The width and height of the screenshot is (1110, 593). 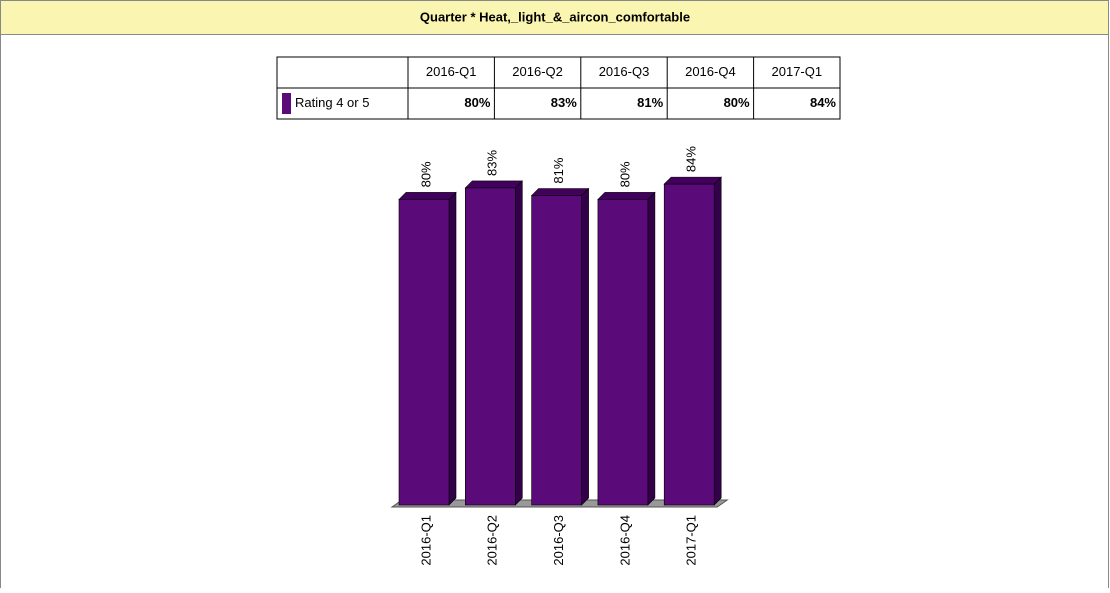 What do you see at coordinates (710, 71) in the screenshot?
I see `table-header: 2016-Q4` at bounding box center [710, 71].